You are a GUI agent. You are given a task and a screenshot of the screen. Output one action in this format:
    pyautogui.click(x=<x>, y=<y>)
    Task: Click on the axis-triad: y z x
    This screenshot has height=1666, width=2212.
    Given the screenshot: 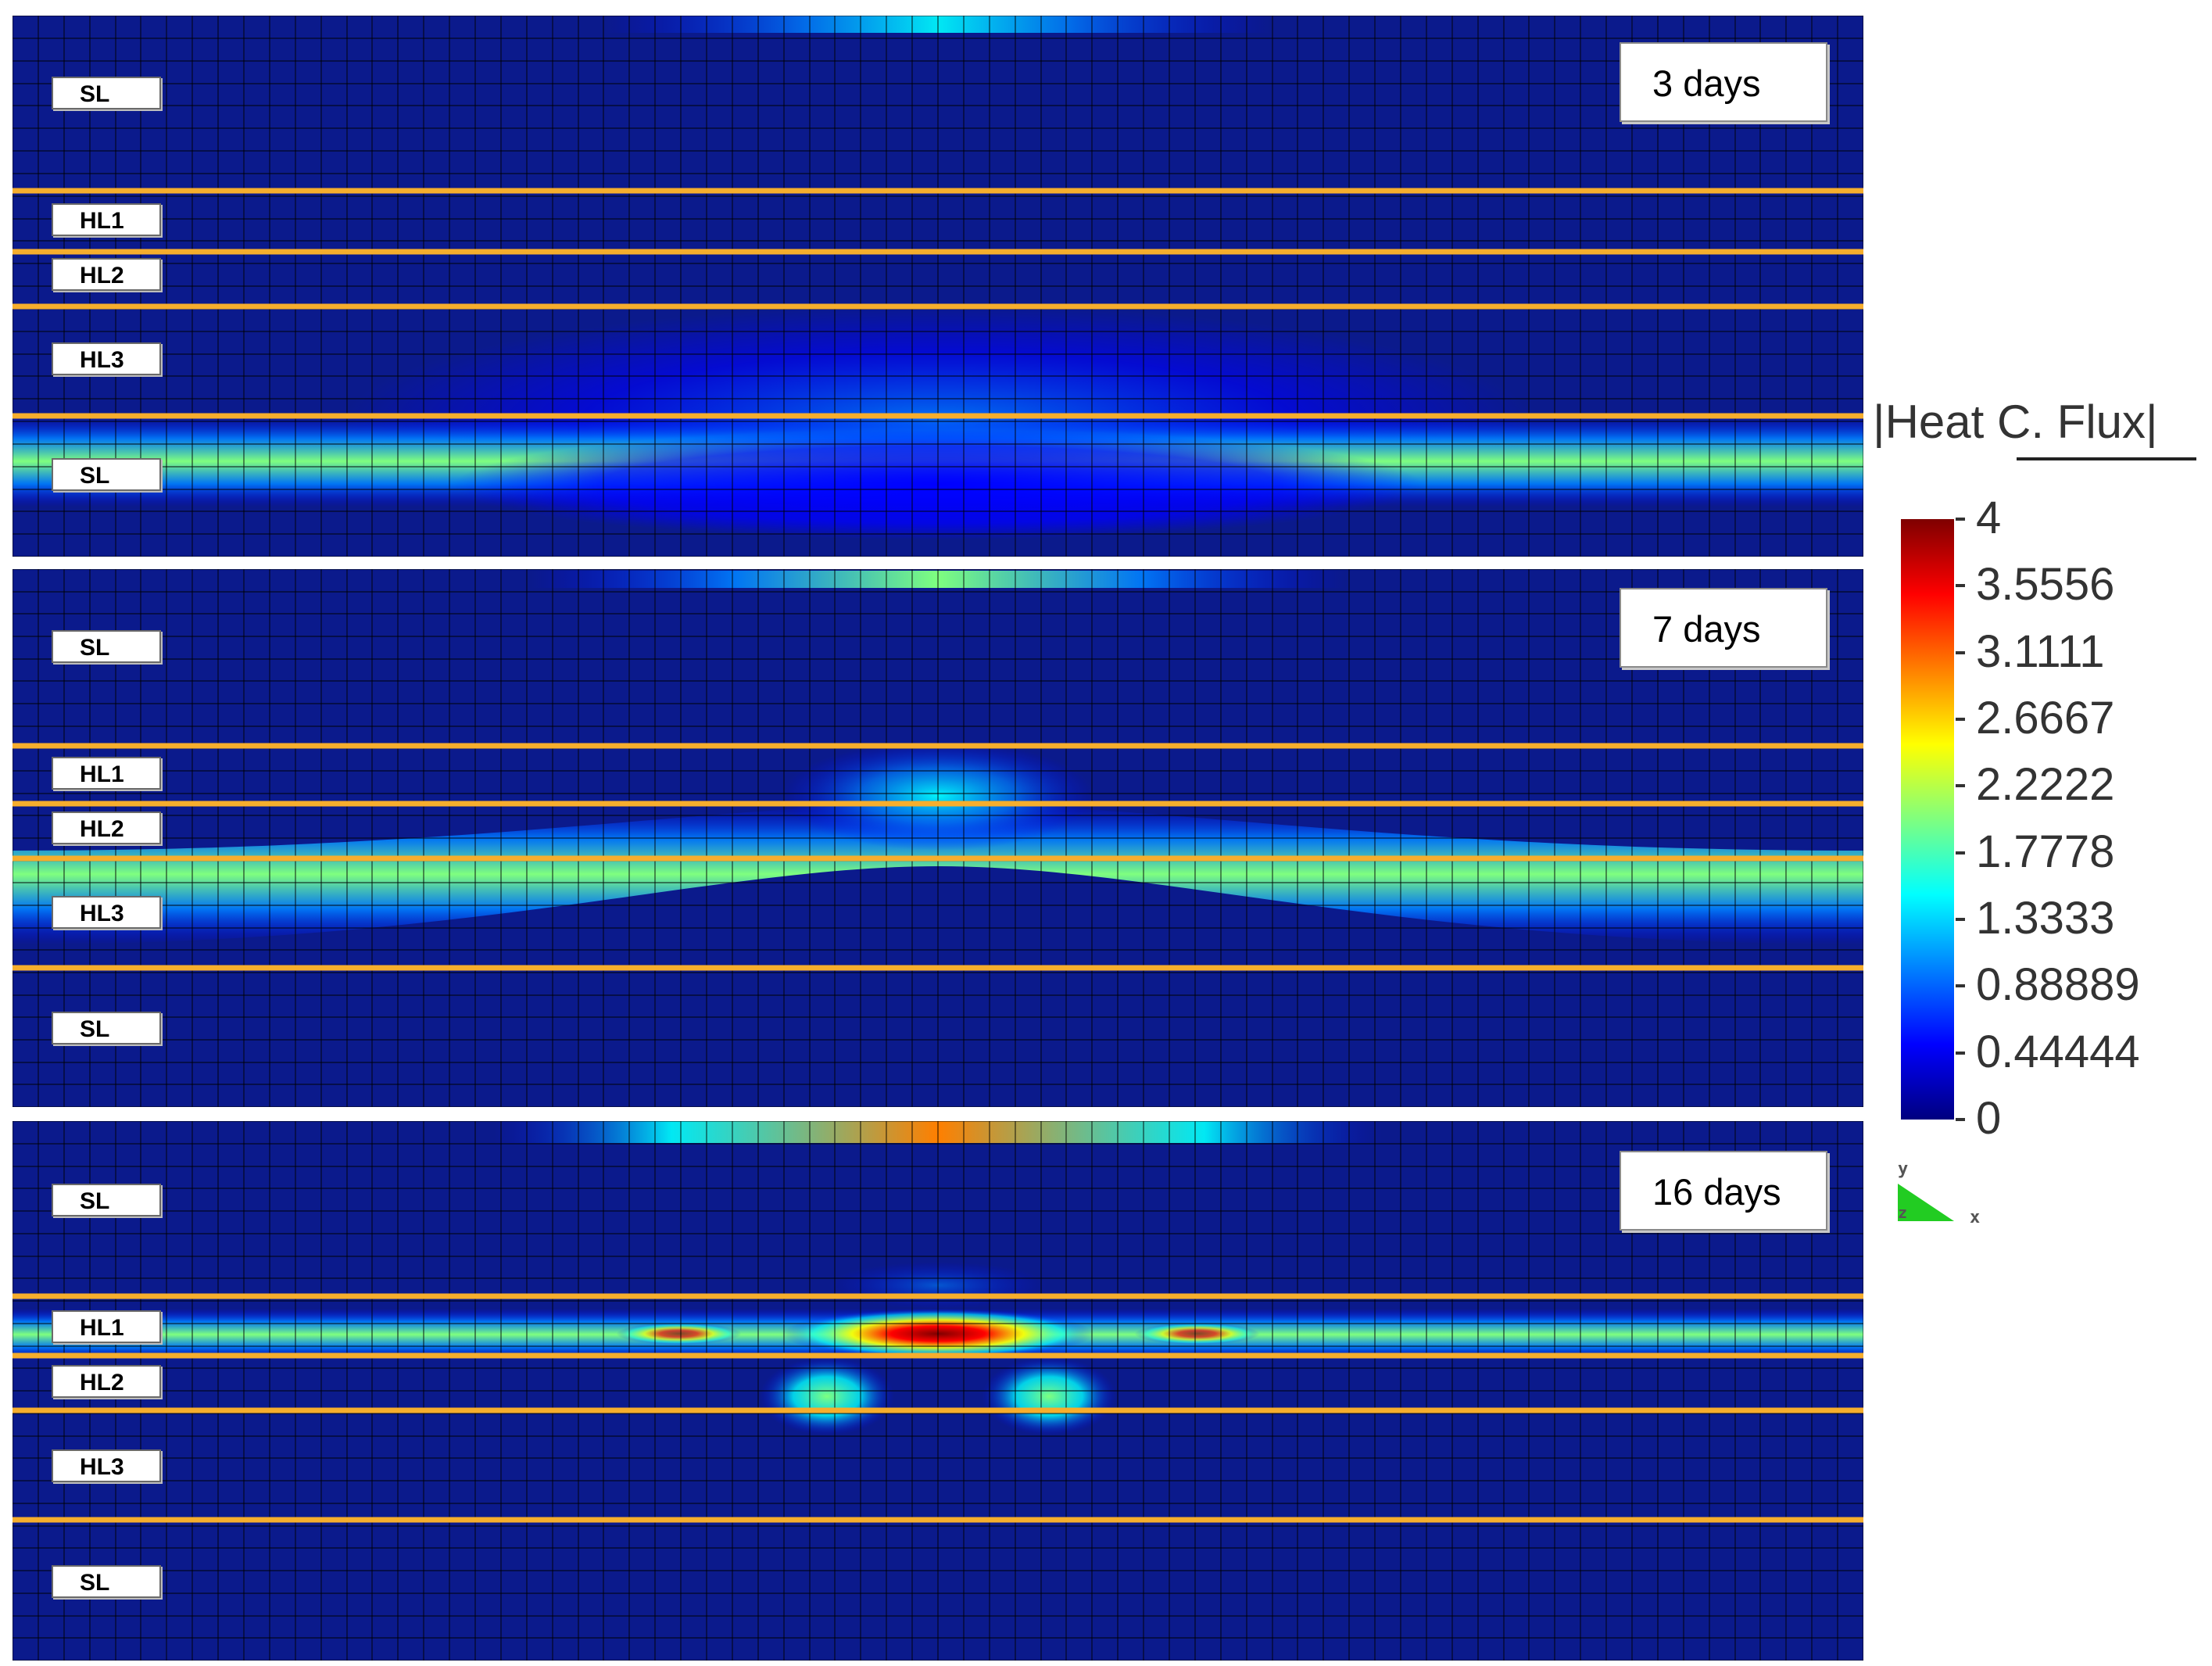 What is the action you would take?
    pyautogui.click(x=1939, y=1192)
    